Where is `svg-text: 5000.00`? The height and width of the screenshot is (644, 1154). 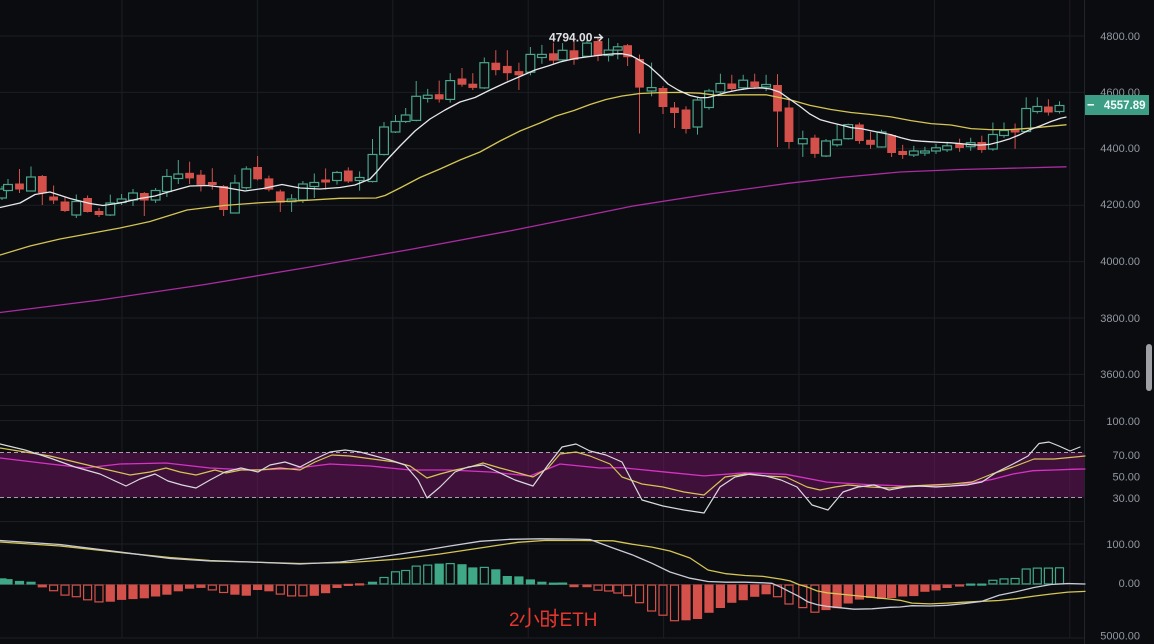 svg-text: 5000.00 is located at coordinates (1120, 637).